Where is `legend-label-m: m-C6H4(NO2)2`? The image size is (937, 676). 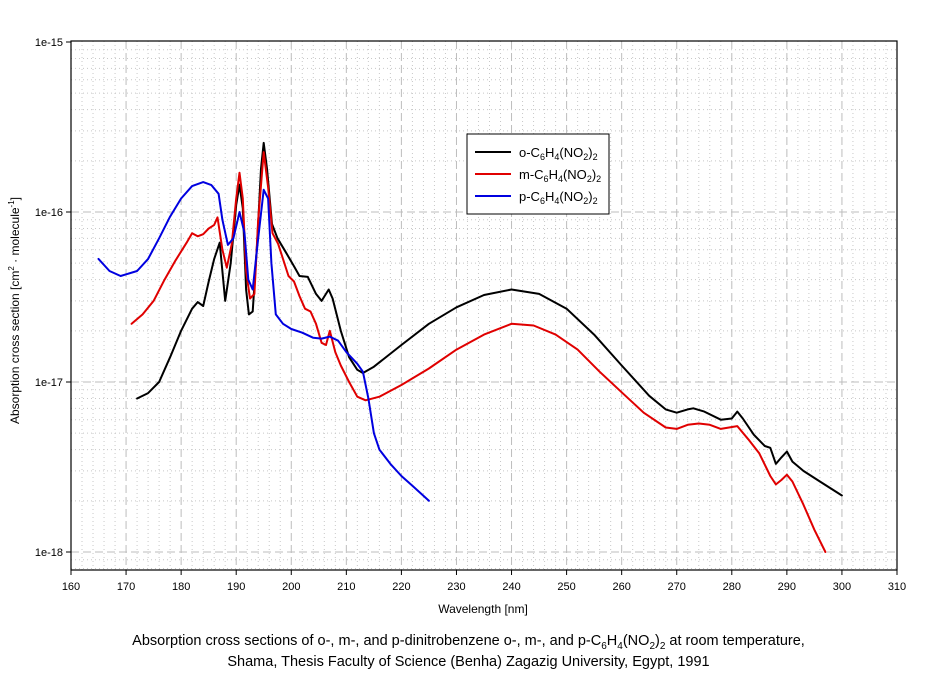
legend-label-m: m-C6H4(NO2)2 is located at coordinates (560, 175).